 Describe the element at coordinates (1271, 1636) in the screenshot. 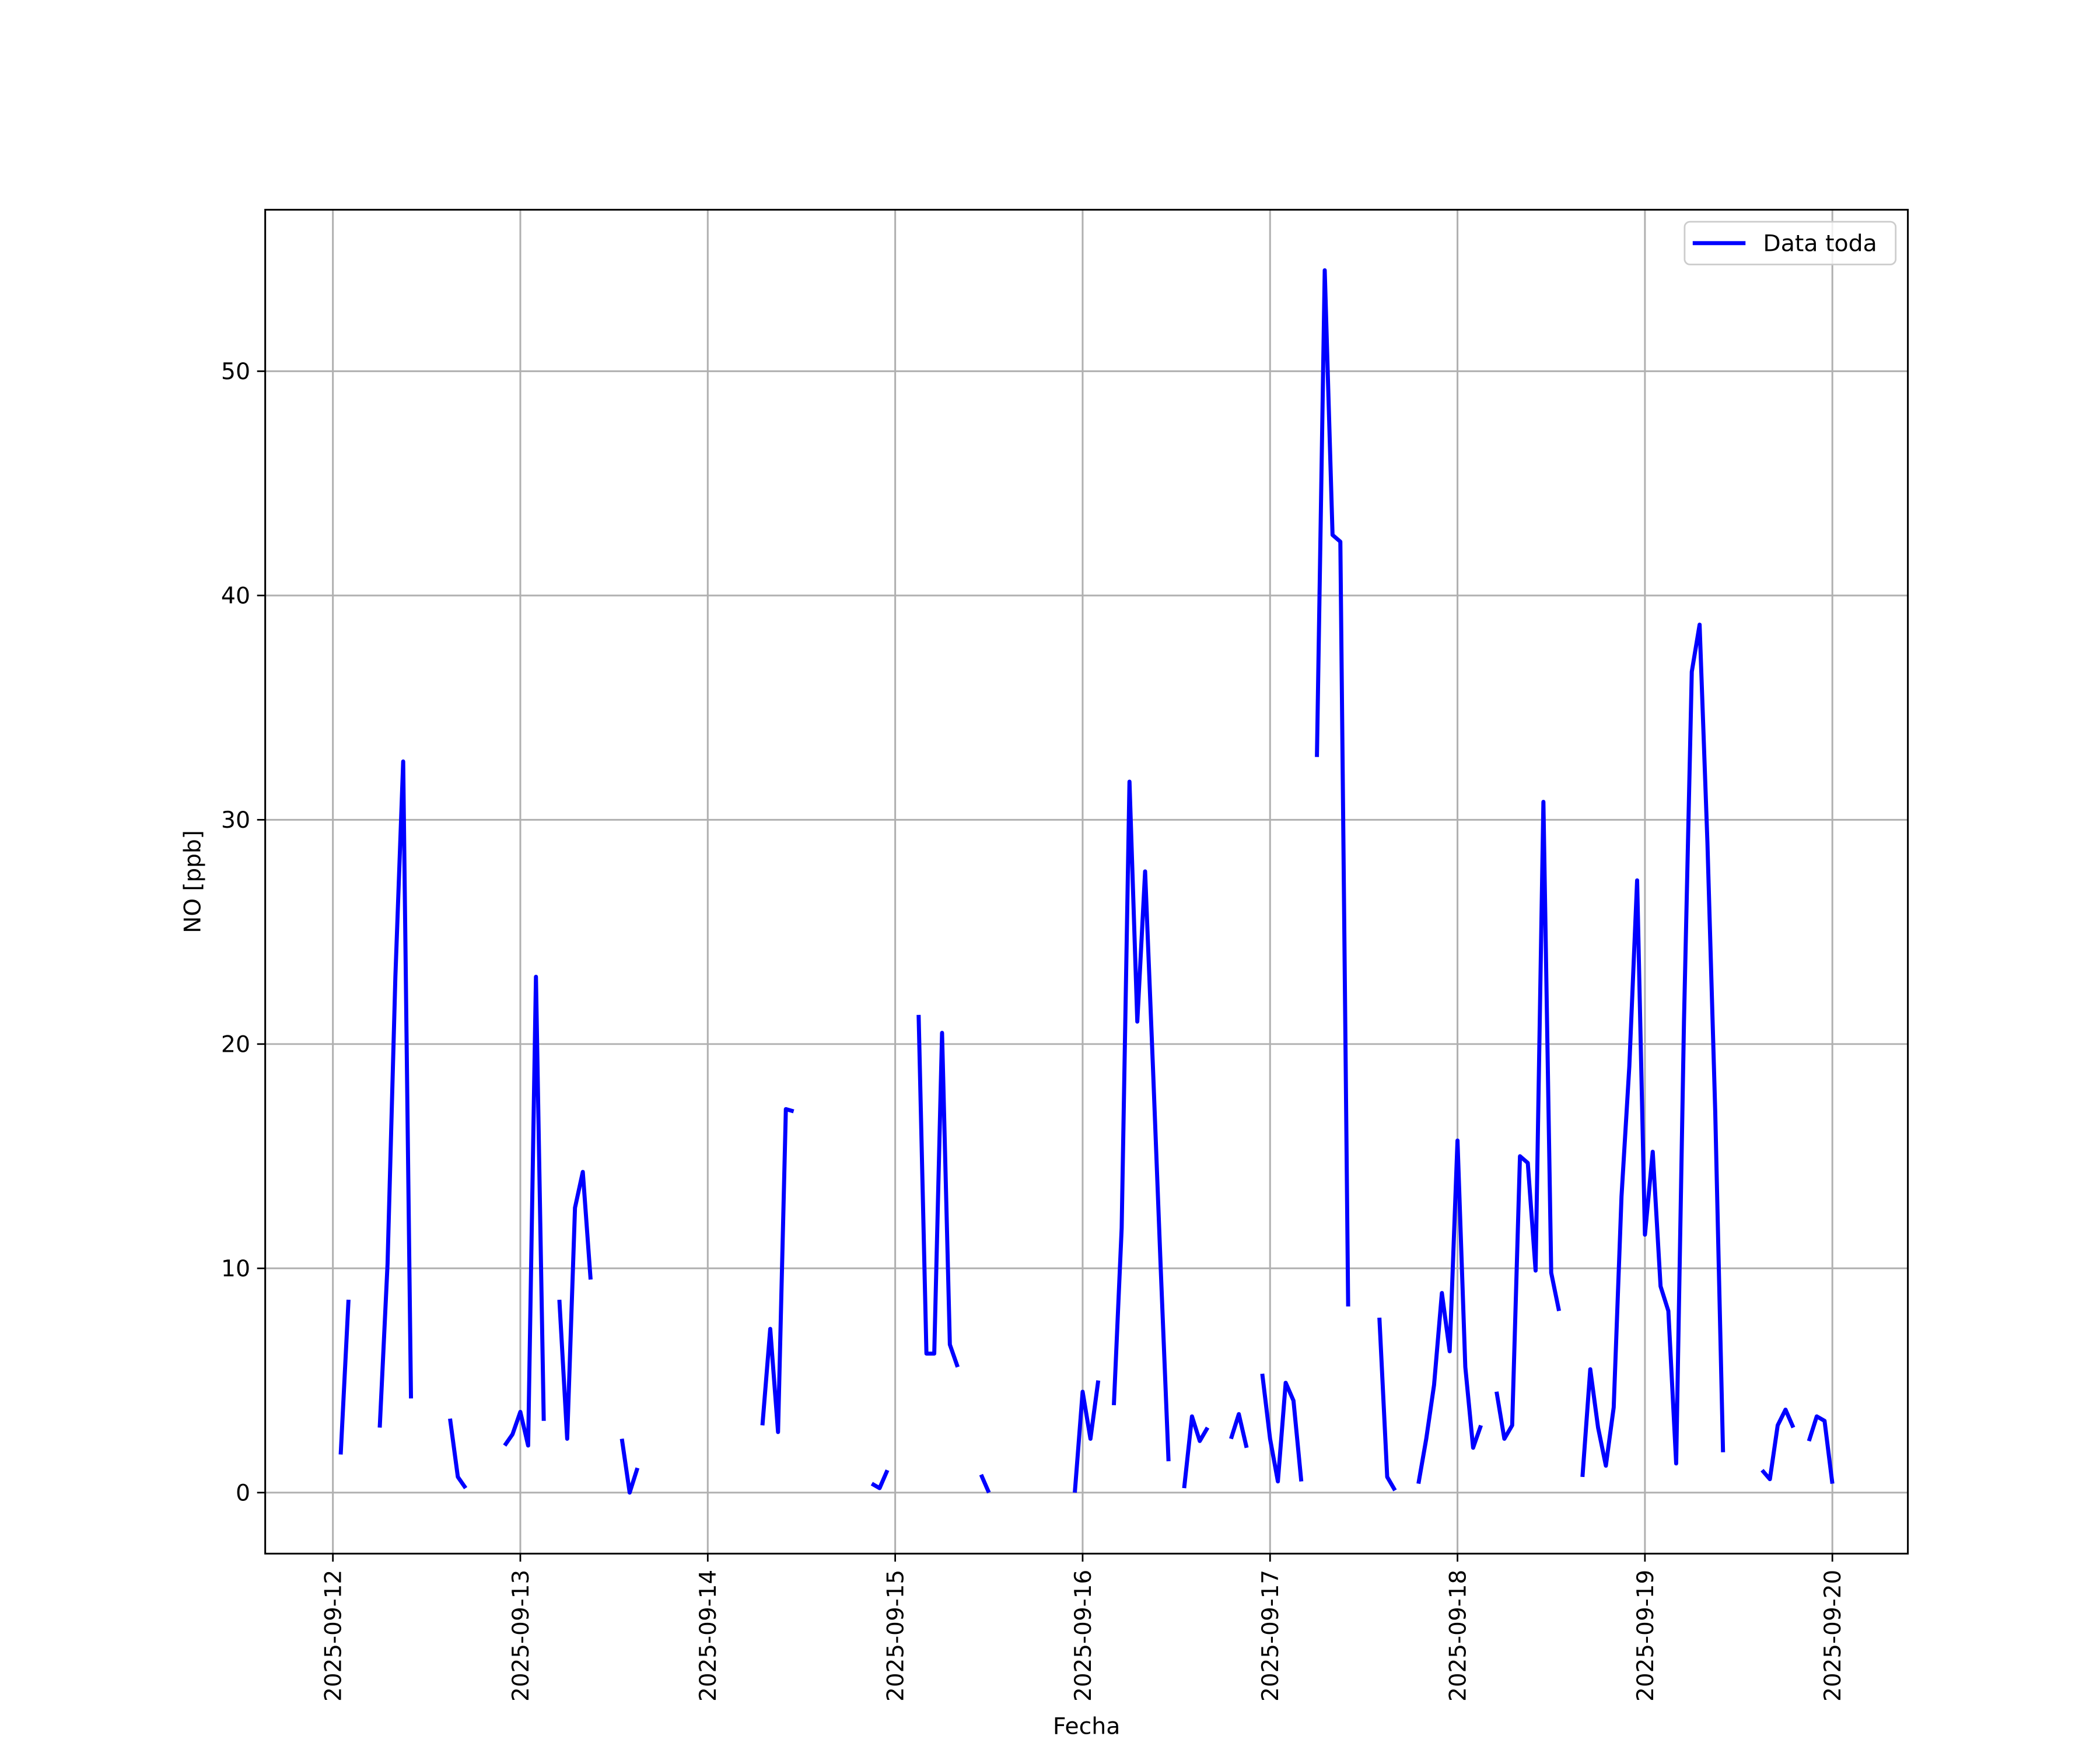

I see `x-tick-label: 2025-09-17` at that location.